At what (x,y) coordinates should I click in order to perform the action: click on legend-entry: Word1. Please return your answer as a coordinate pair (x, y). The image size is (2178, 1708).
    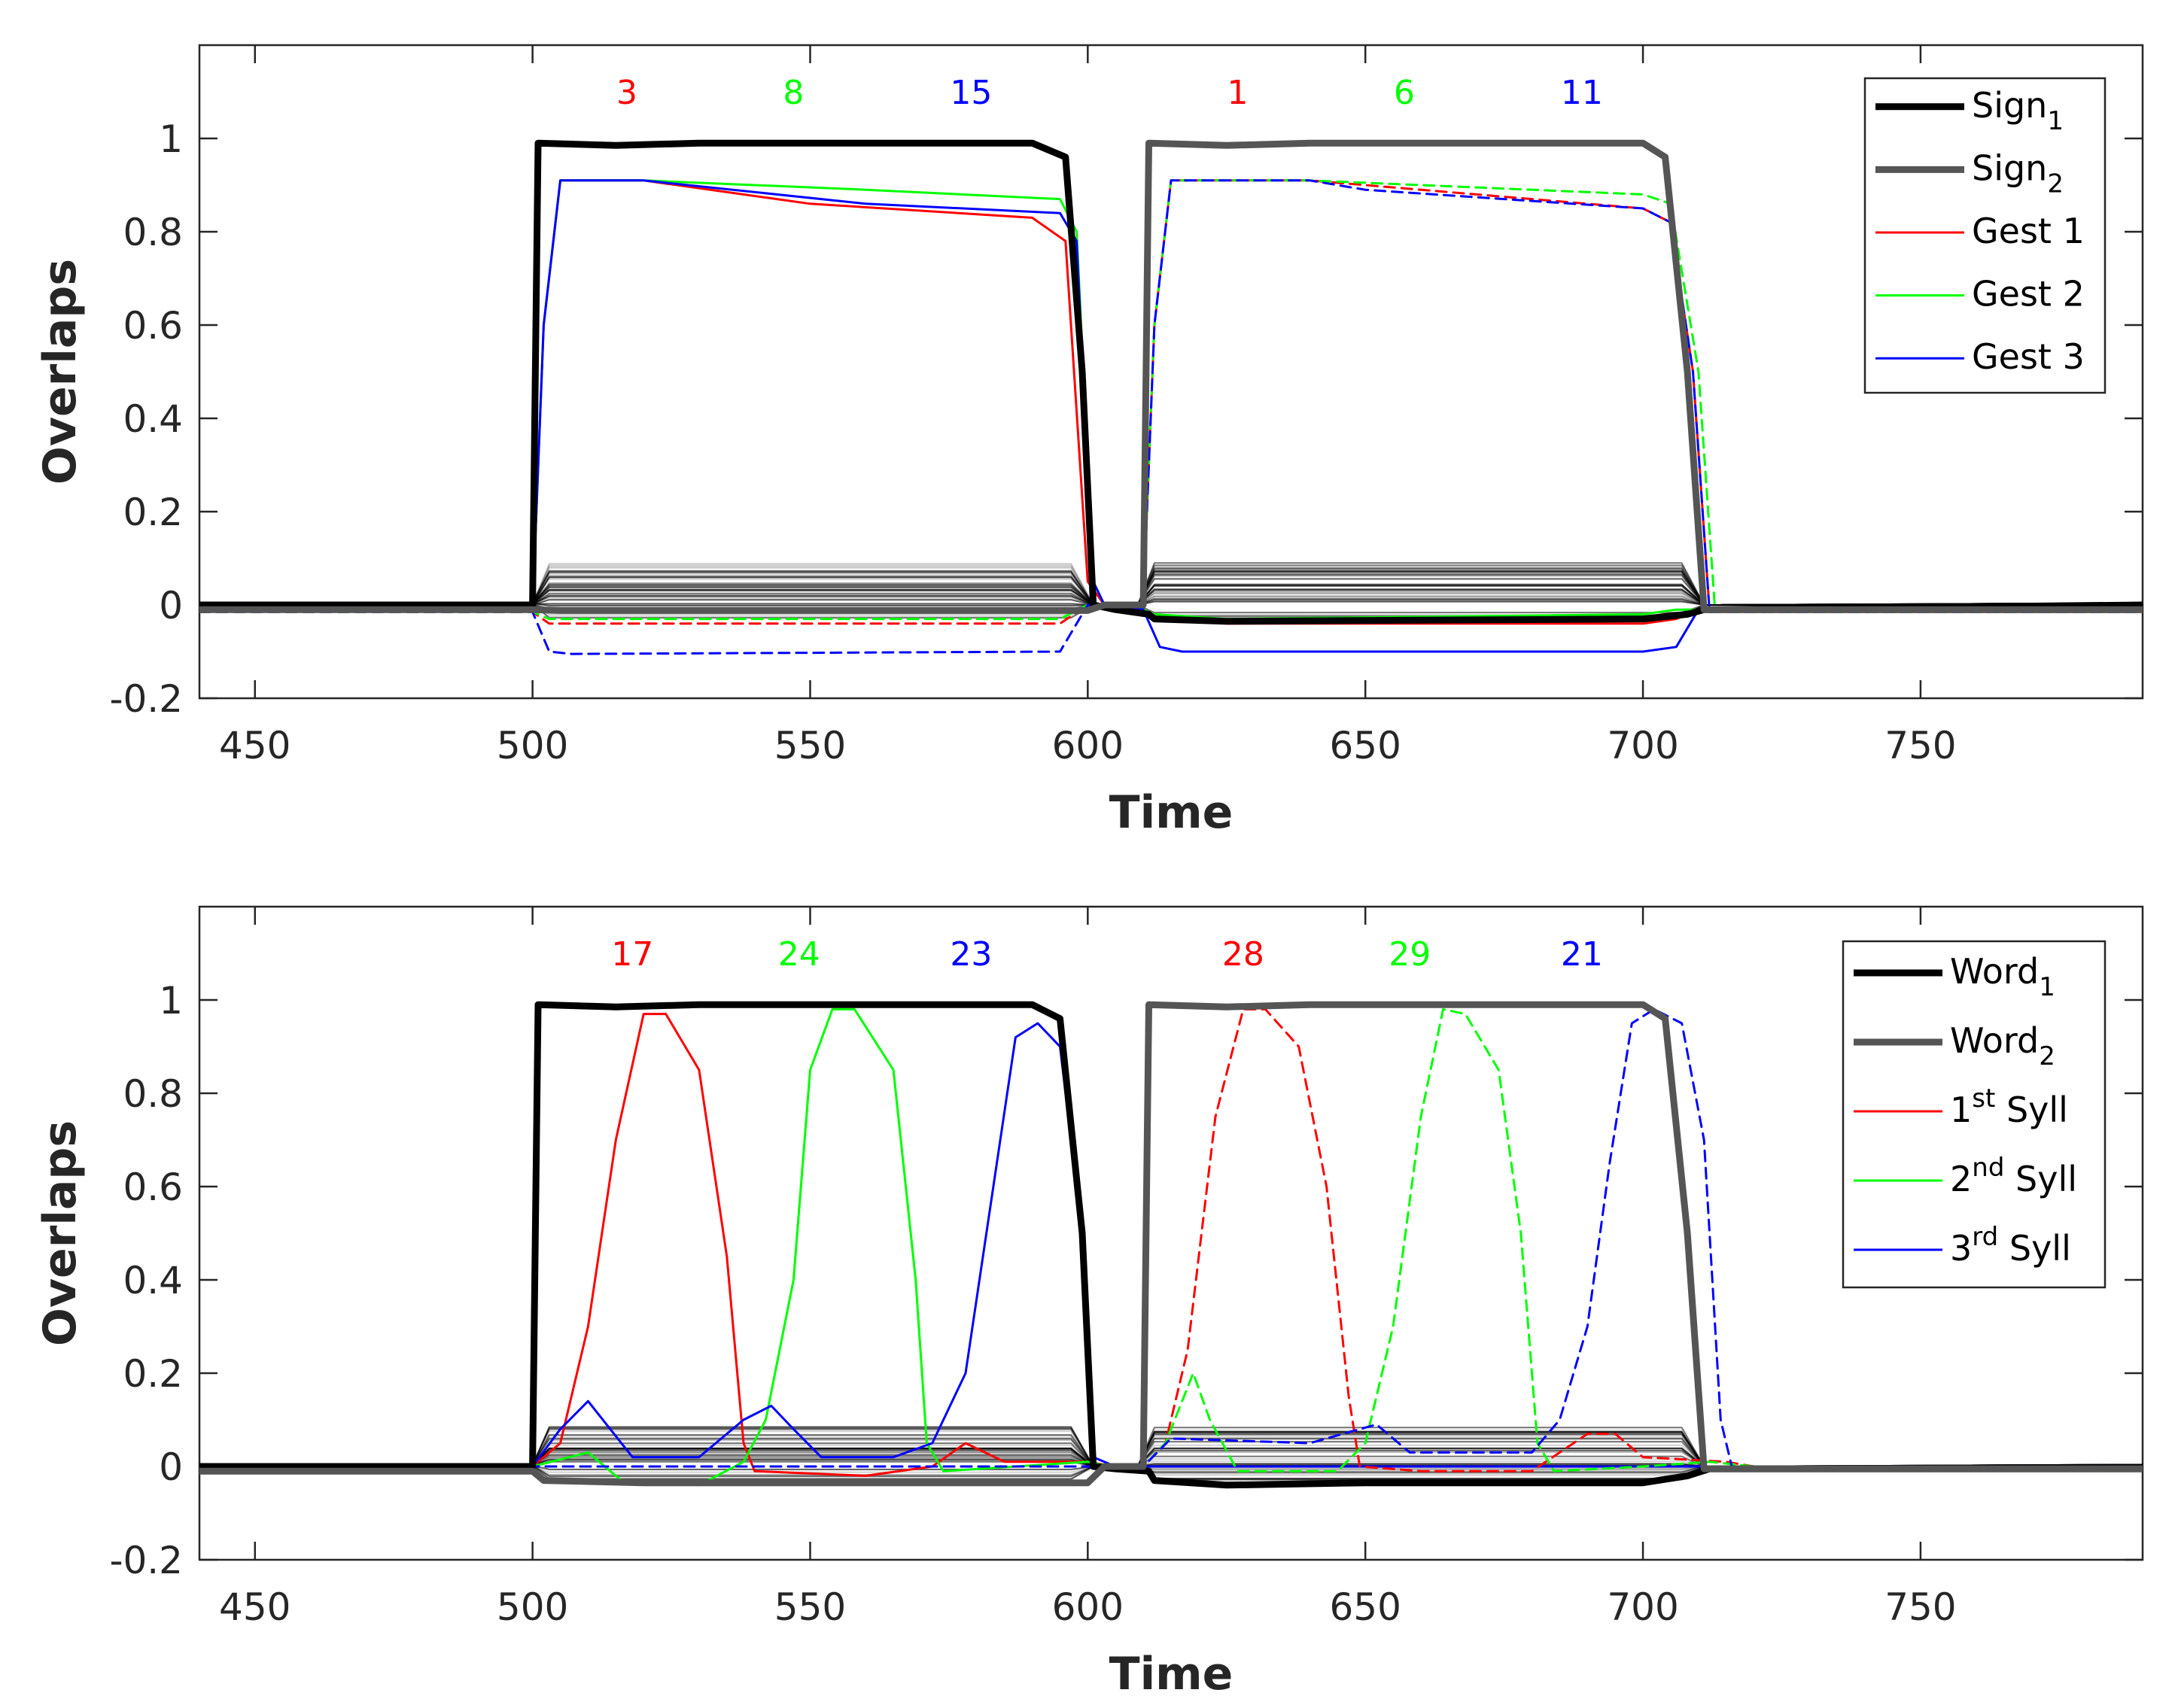
    Looking at the image, I should click on (2002, 976).